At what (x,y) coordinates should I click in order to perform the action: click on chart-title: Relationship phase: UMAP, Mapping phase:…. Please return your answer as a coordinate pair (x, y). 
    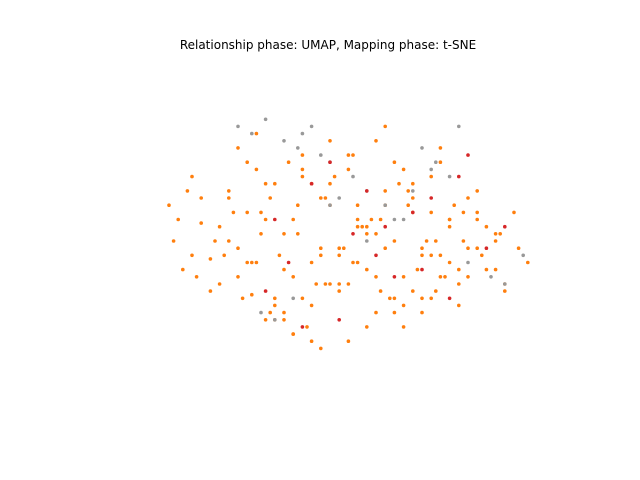
    Looking at the image, I should click on (328, 45).